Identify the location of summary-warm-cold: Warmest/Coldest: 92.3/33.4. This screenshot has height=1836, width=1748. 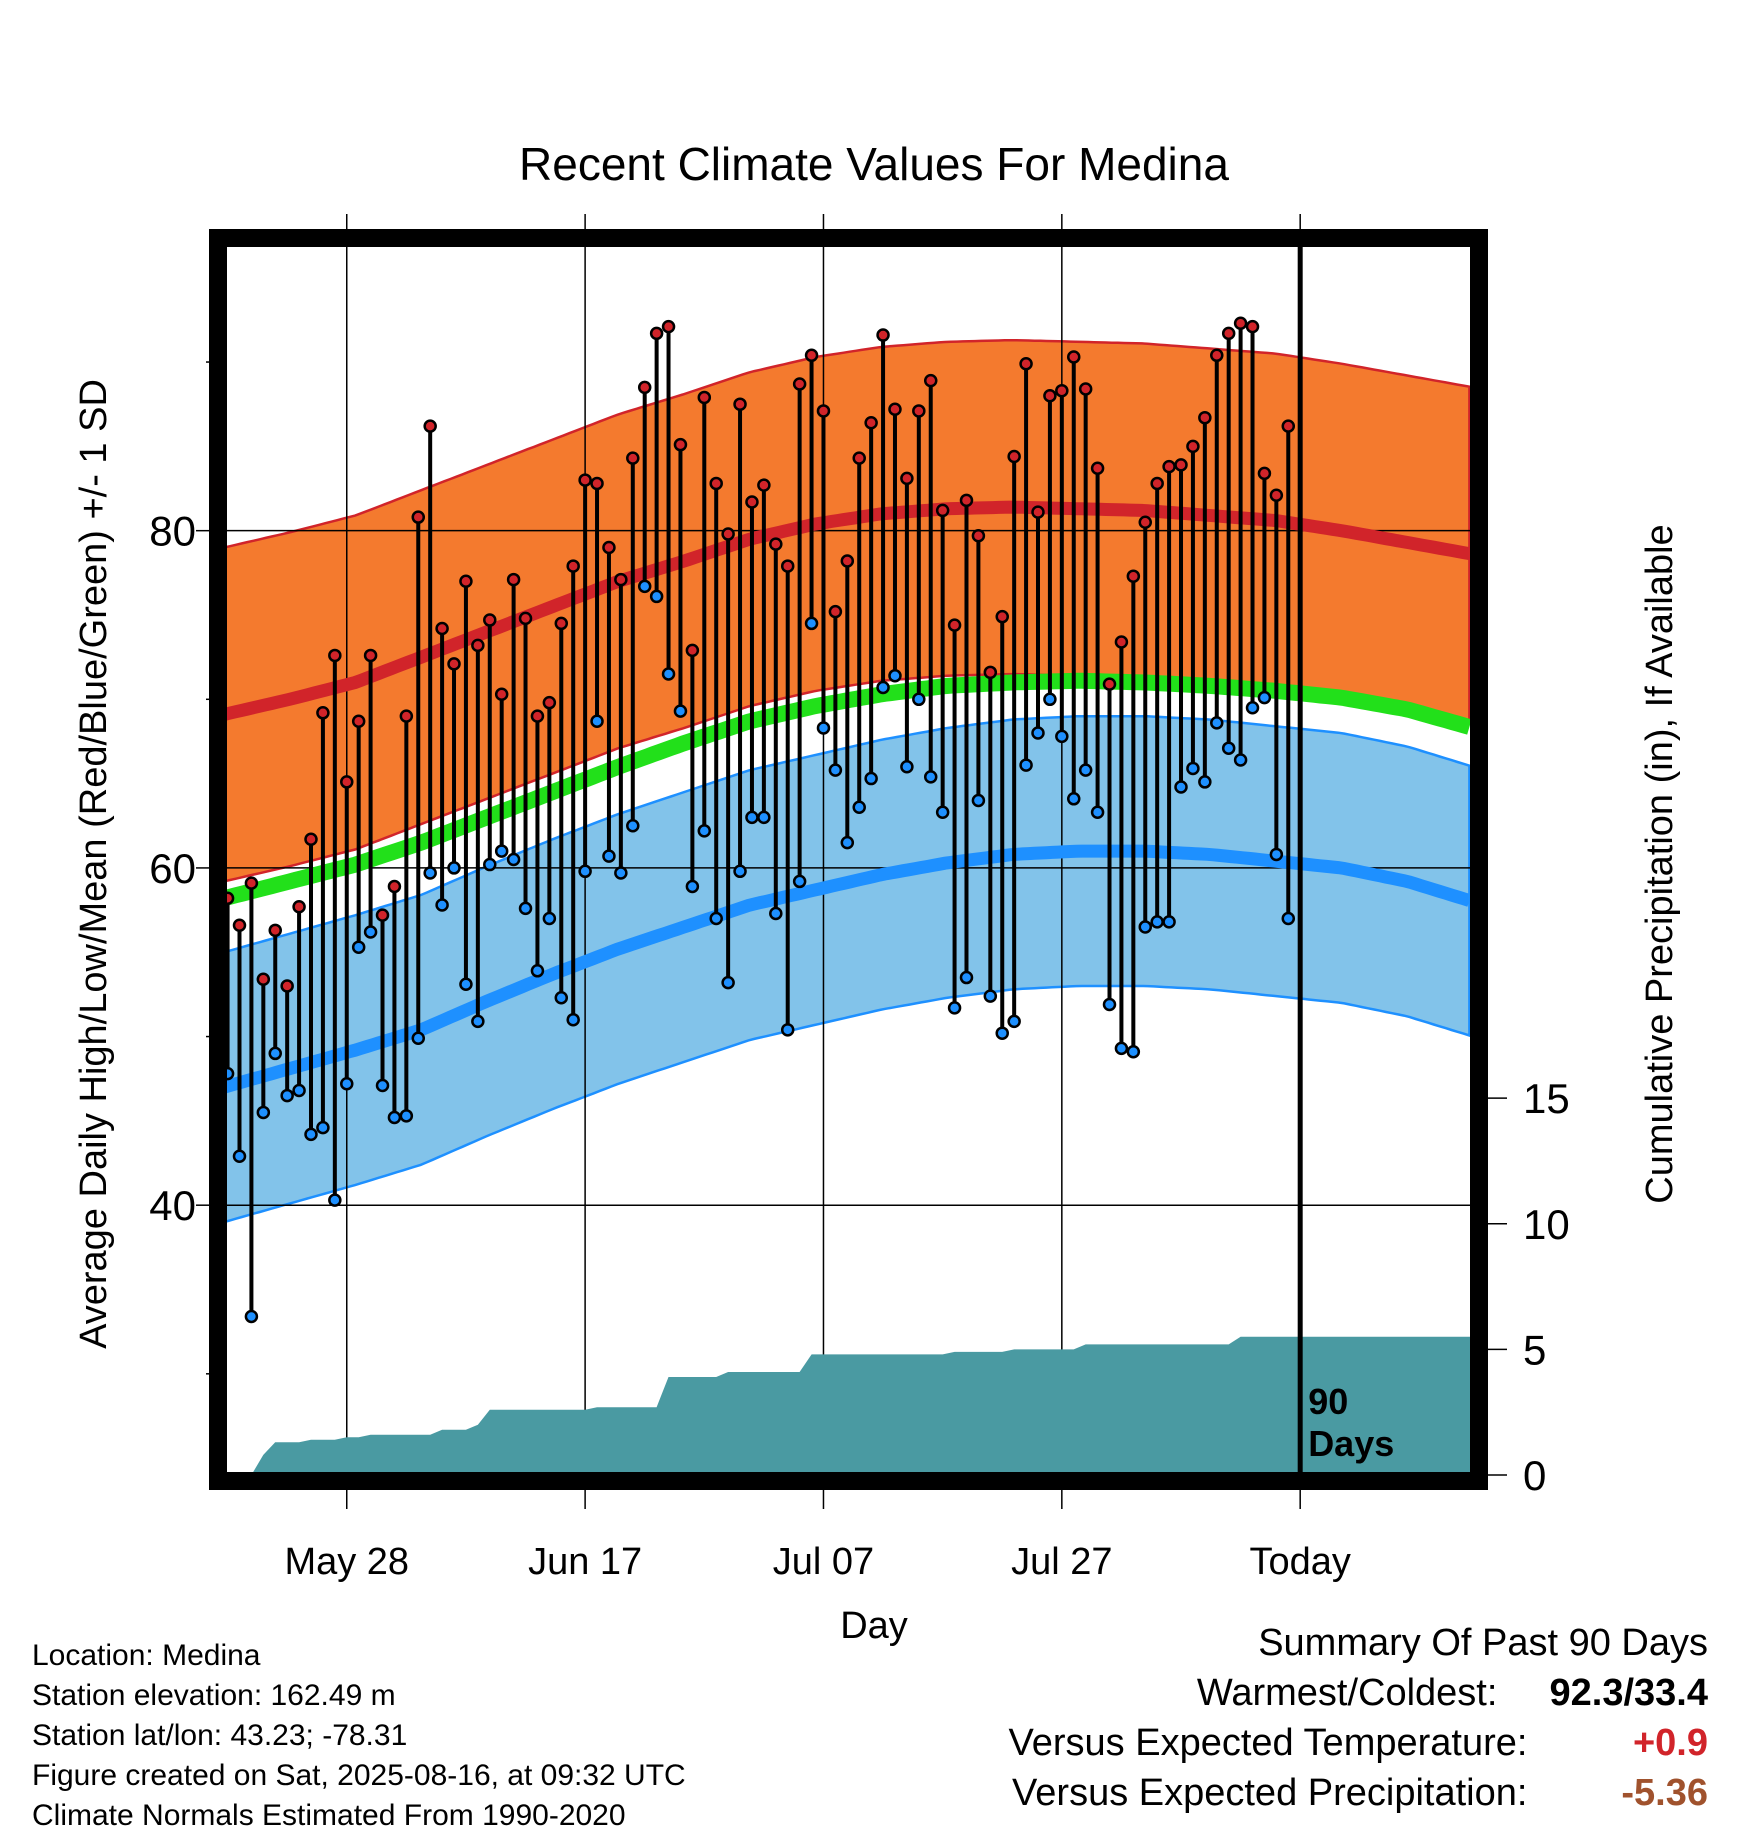
(1358, 1697).